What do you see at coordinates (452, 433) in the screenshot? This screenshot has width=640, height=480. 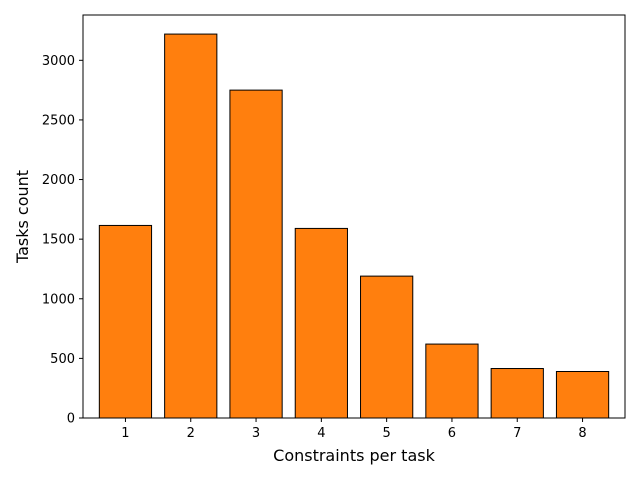 I see `x-tick-label: 6` at bounding box center [452, 433].